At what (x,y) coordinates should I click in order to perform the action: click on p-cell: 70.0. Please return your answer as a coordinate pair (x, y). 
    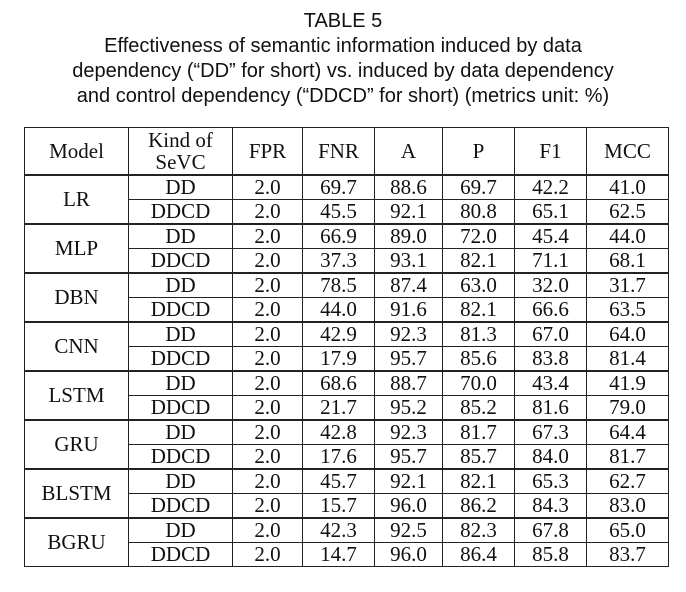
    Looking at the image, I should click on (478, 383).